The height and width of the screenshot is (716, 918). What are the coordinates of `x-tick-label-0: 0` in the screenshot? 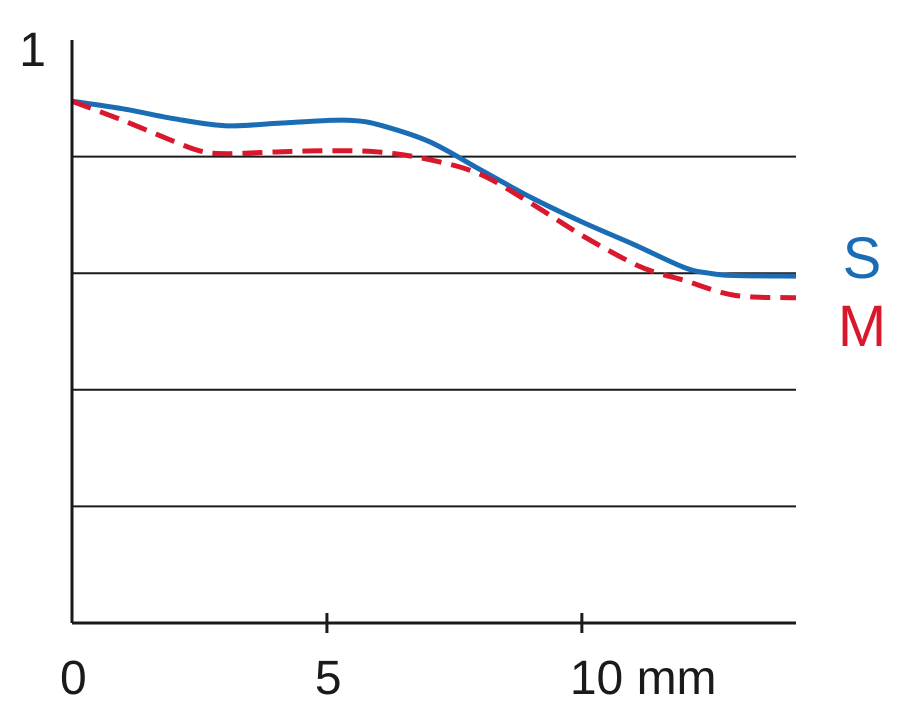 It's located at (73, 678).